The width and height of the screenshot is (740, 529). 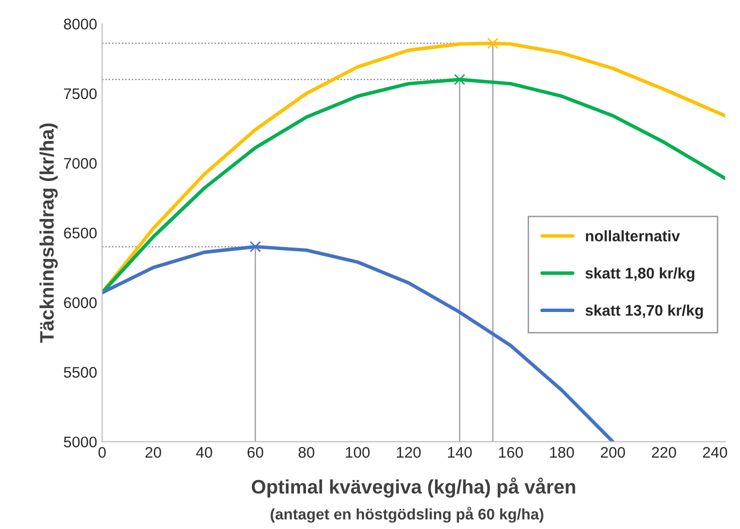 What do you see at coordinates (644, 311) in the screenshot?
I see `legend-label: skatt 13,70 kr/kg` at bounding box center [644, 311].